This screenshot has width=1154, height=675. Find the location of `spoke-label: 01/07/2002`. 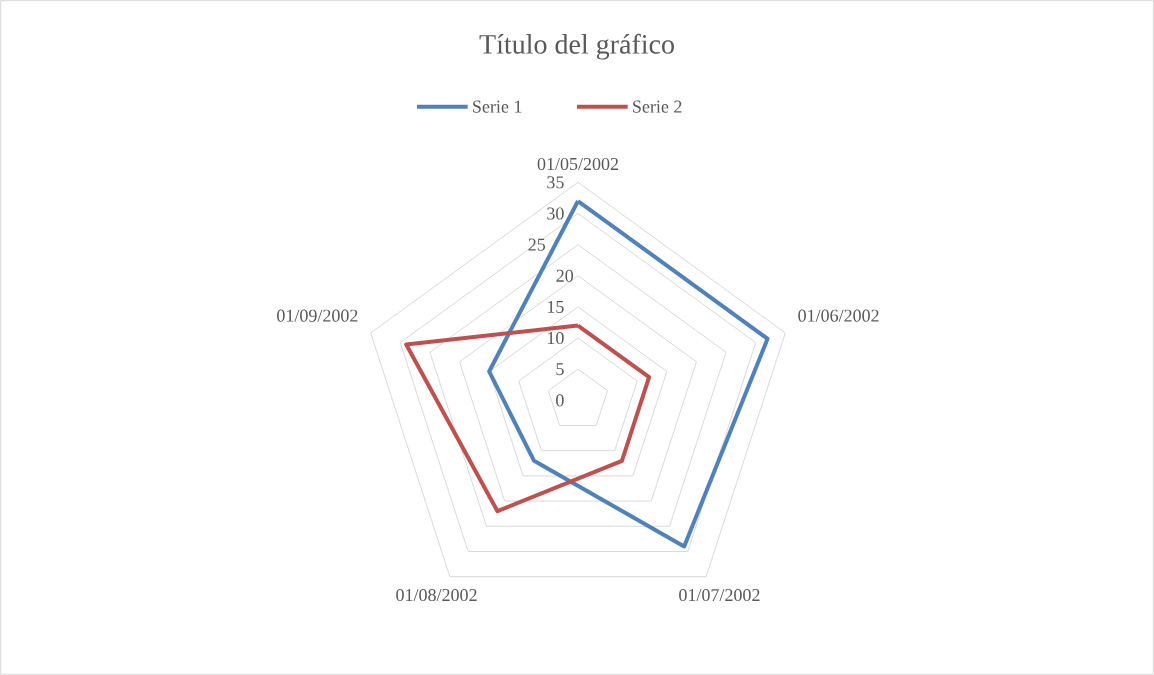

spoke-label: 01/07/2002 is located at coordinates (719, 595).